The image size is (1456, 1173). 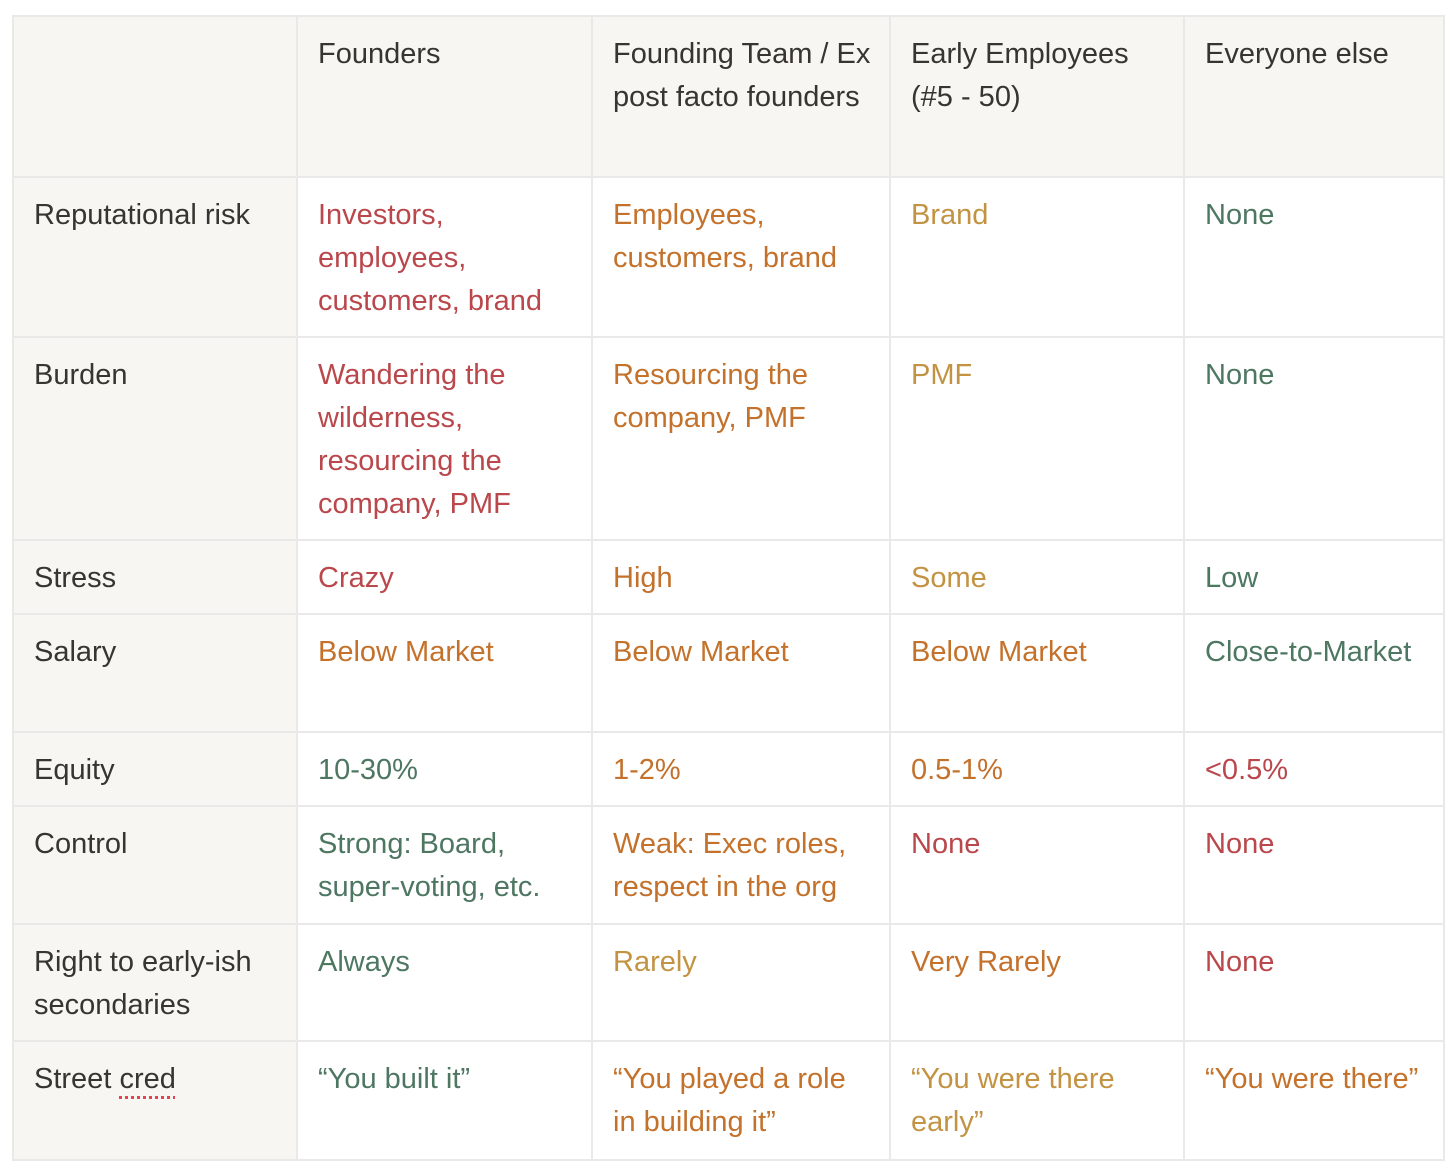 I want to click on cell-founders: Crazy, so click(x=444, y=577).